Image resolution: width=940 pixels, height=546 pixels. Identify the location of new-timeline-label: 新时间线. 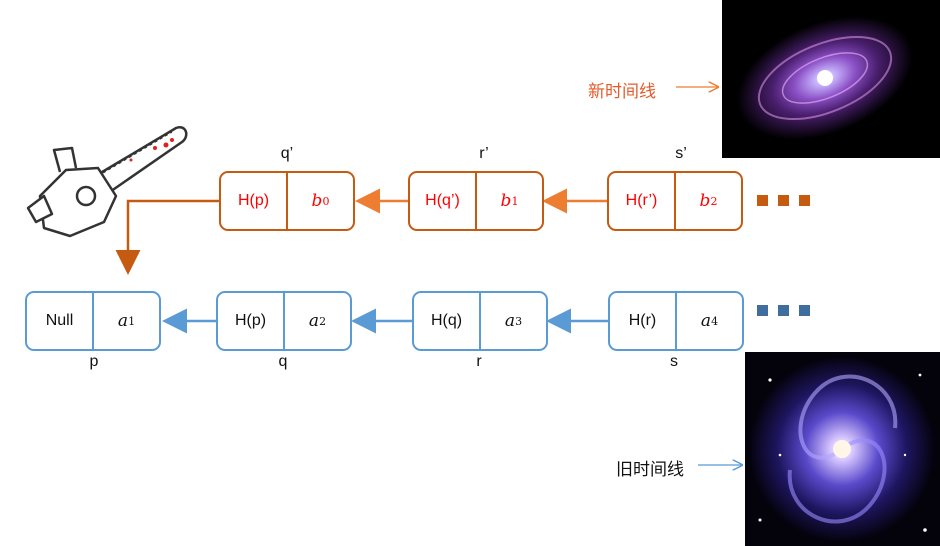
(622, 92).